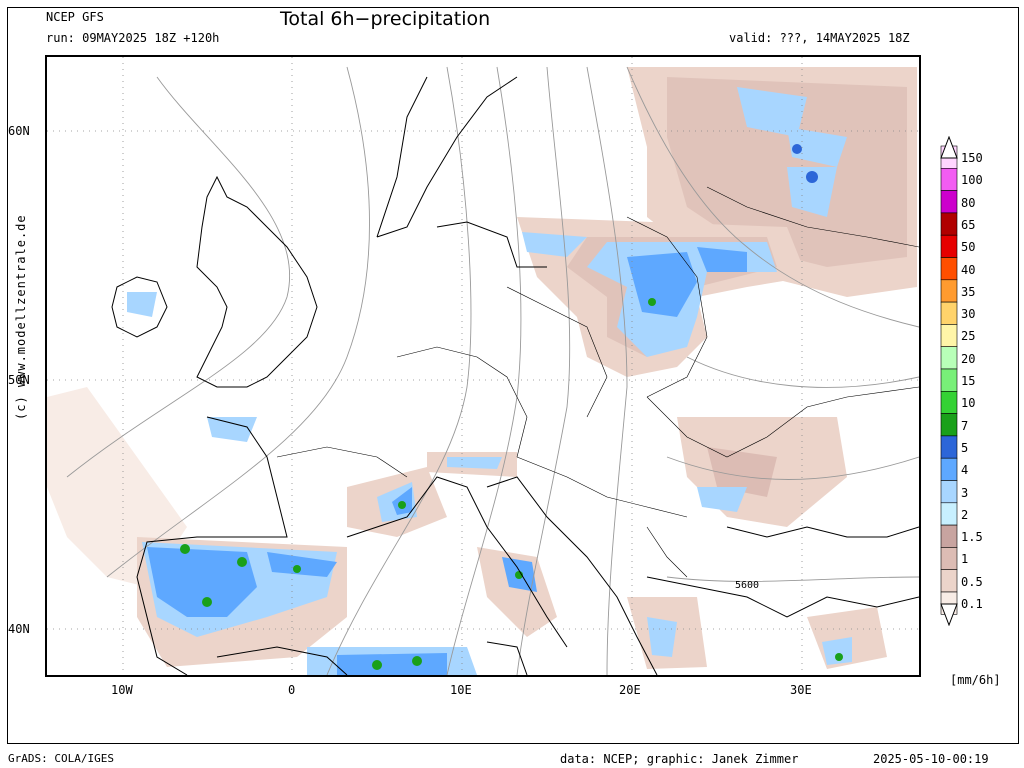 The height and width of the screenshot is (768, 1024). Describe the element at coordinates (968, 381) in the screenshot. I see `scale-label: 15` at that location.